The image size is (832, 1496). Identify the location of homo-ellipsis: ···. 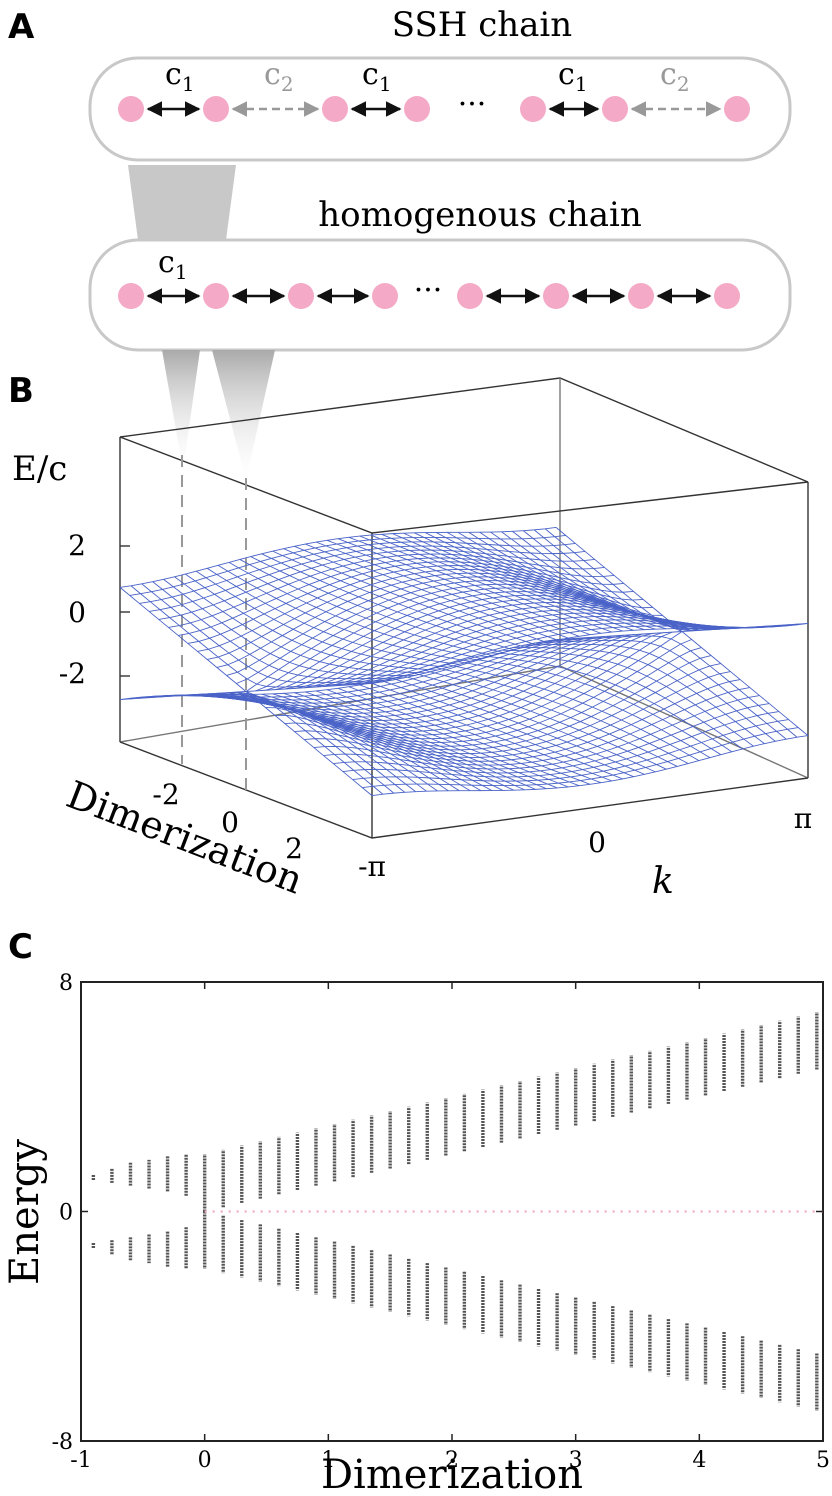
(428, 290).